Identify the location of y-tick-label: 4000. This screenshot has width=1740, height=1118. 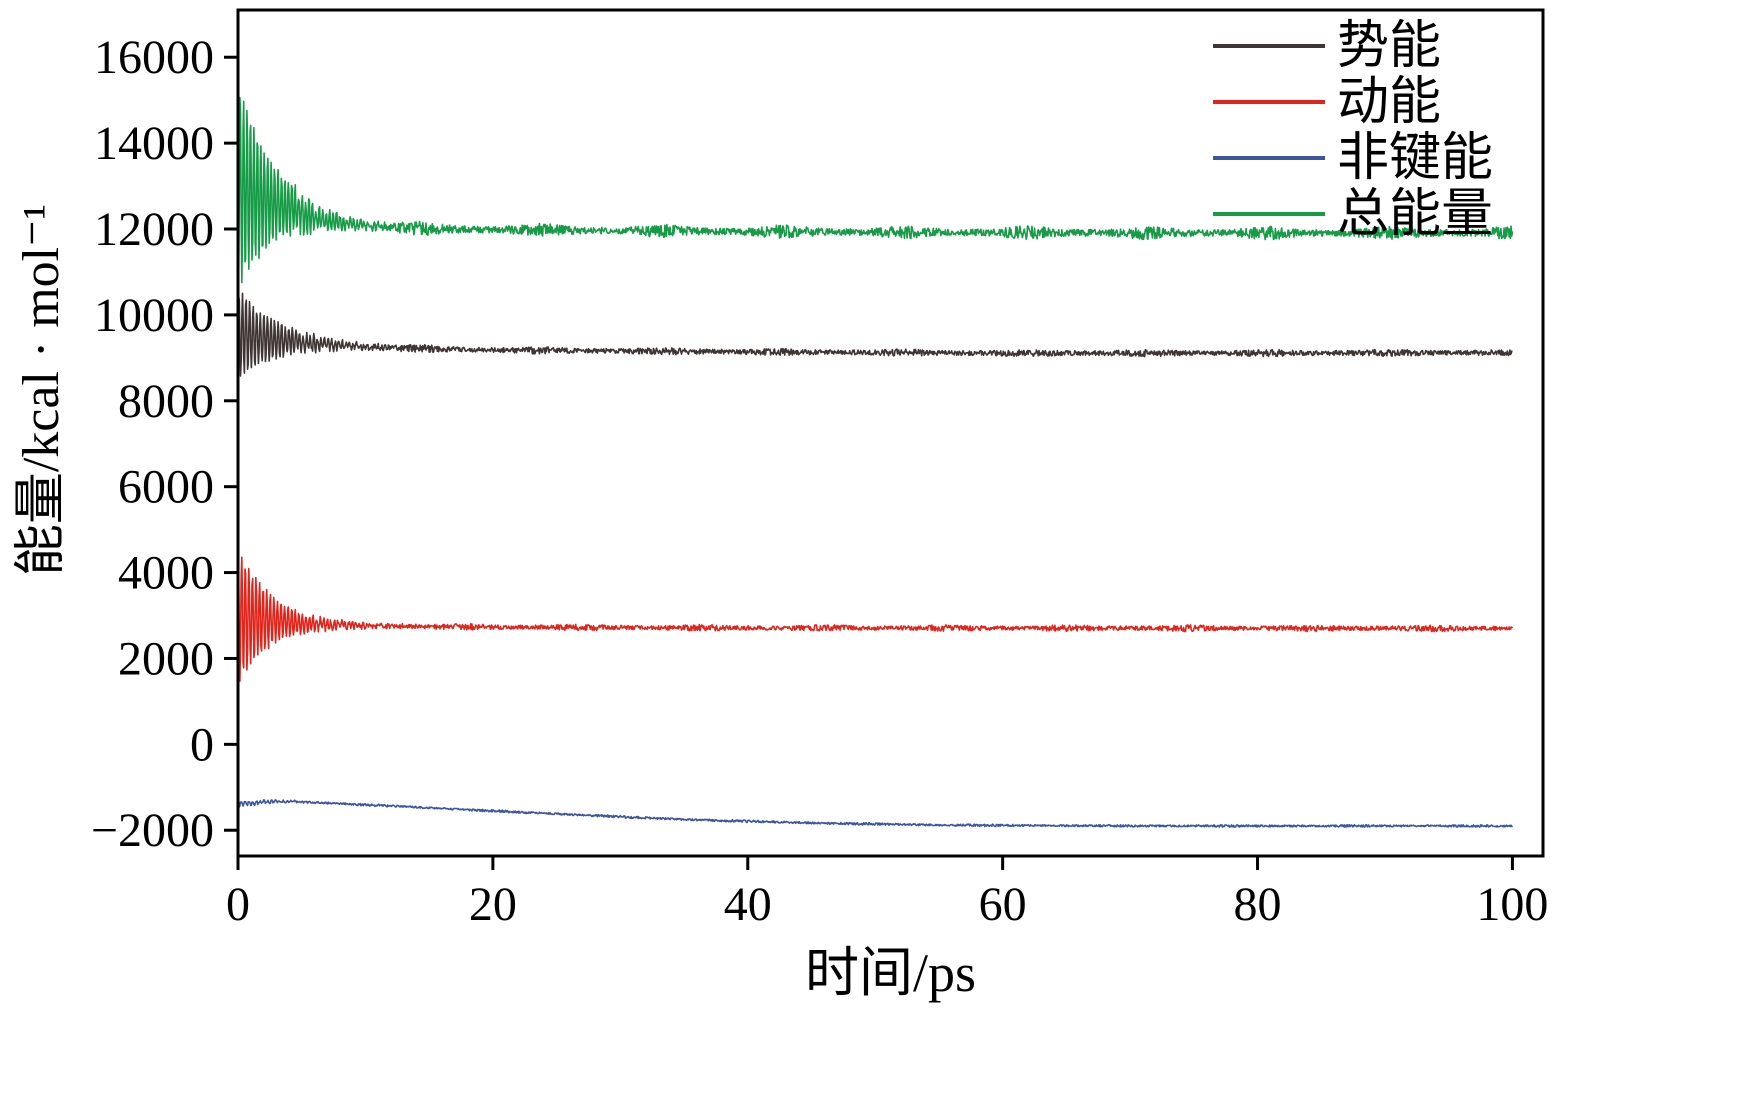
(166, 573).